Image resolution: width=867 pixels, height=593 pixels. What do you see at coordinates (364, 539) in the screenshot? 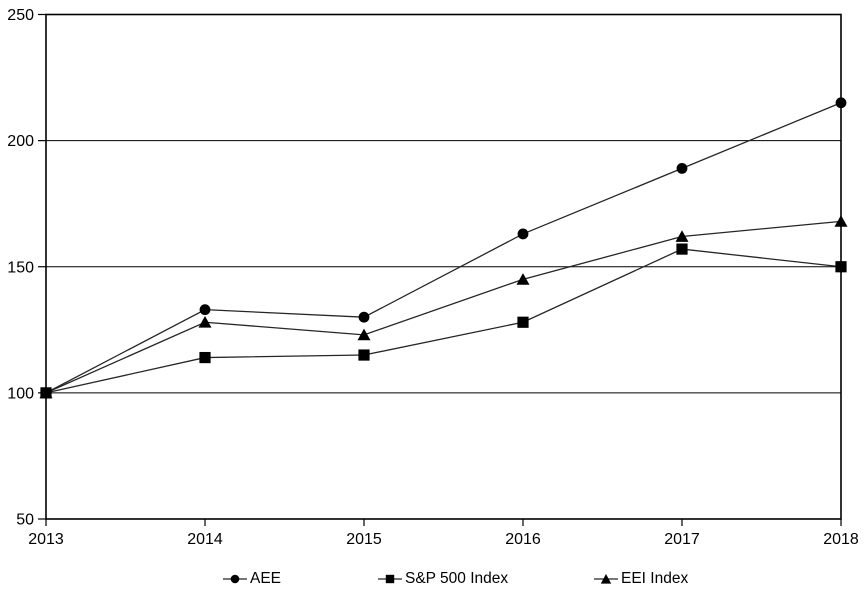
I see `x-tick-label: 2015` at bounding box center [364, 539].